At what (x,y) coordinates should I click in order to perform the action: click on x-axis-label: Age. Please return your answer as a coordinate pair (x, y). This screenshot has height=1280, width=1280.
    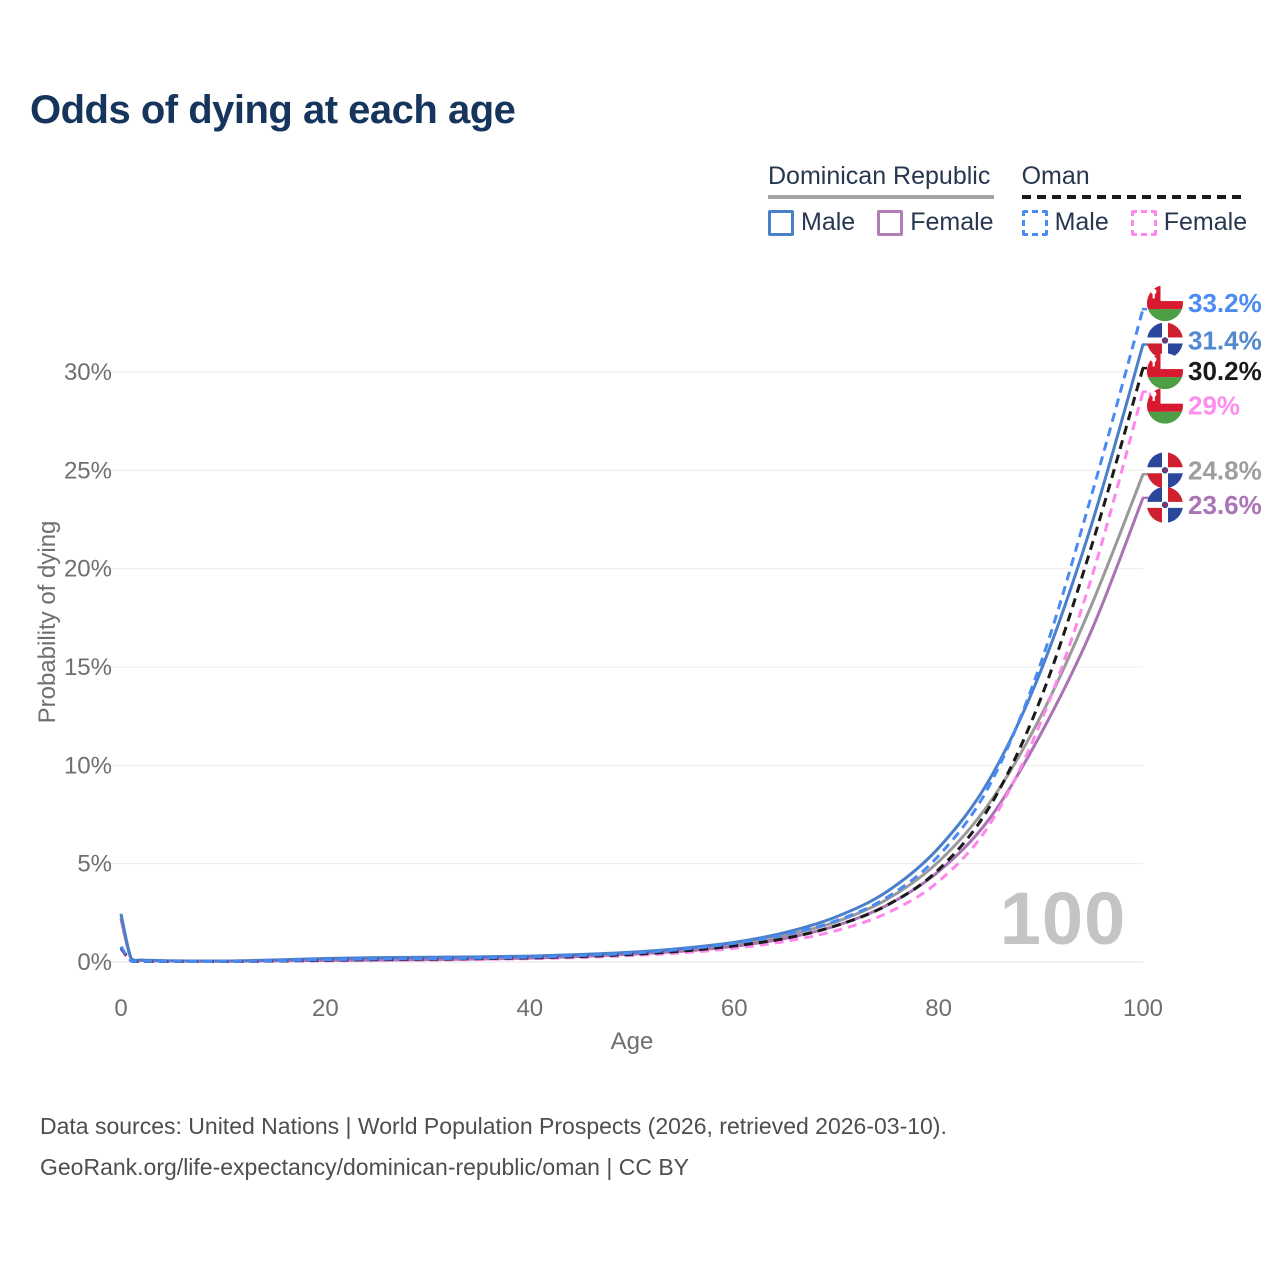
    Looking at the image, I should click on (632, 1041).